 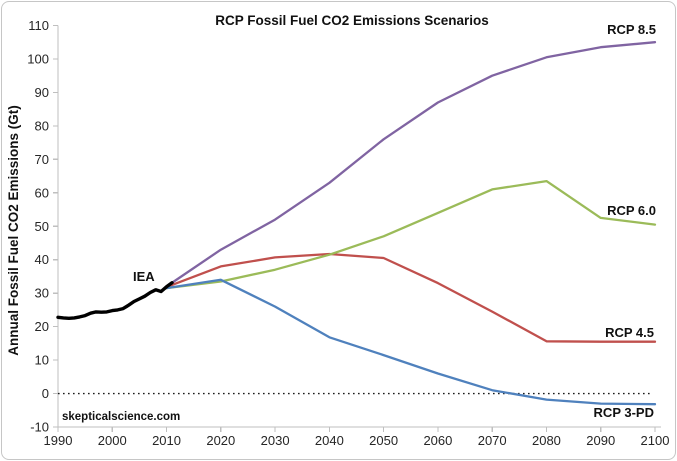 What do you see at coordinates (383, 440) in the screenshot?
I see `x-tick-label: 2050` at bounding box center [383, 440].